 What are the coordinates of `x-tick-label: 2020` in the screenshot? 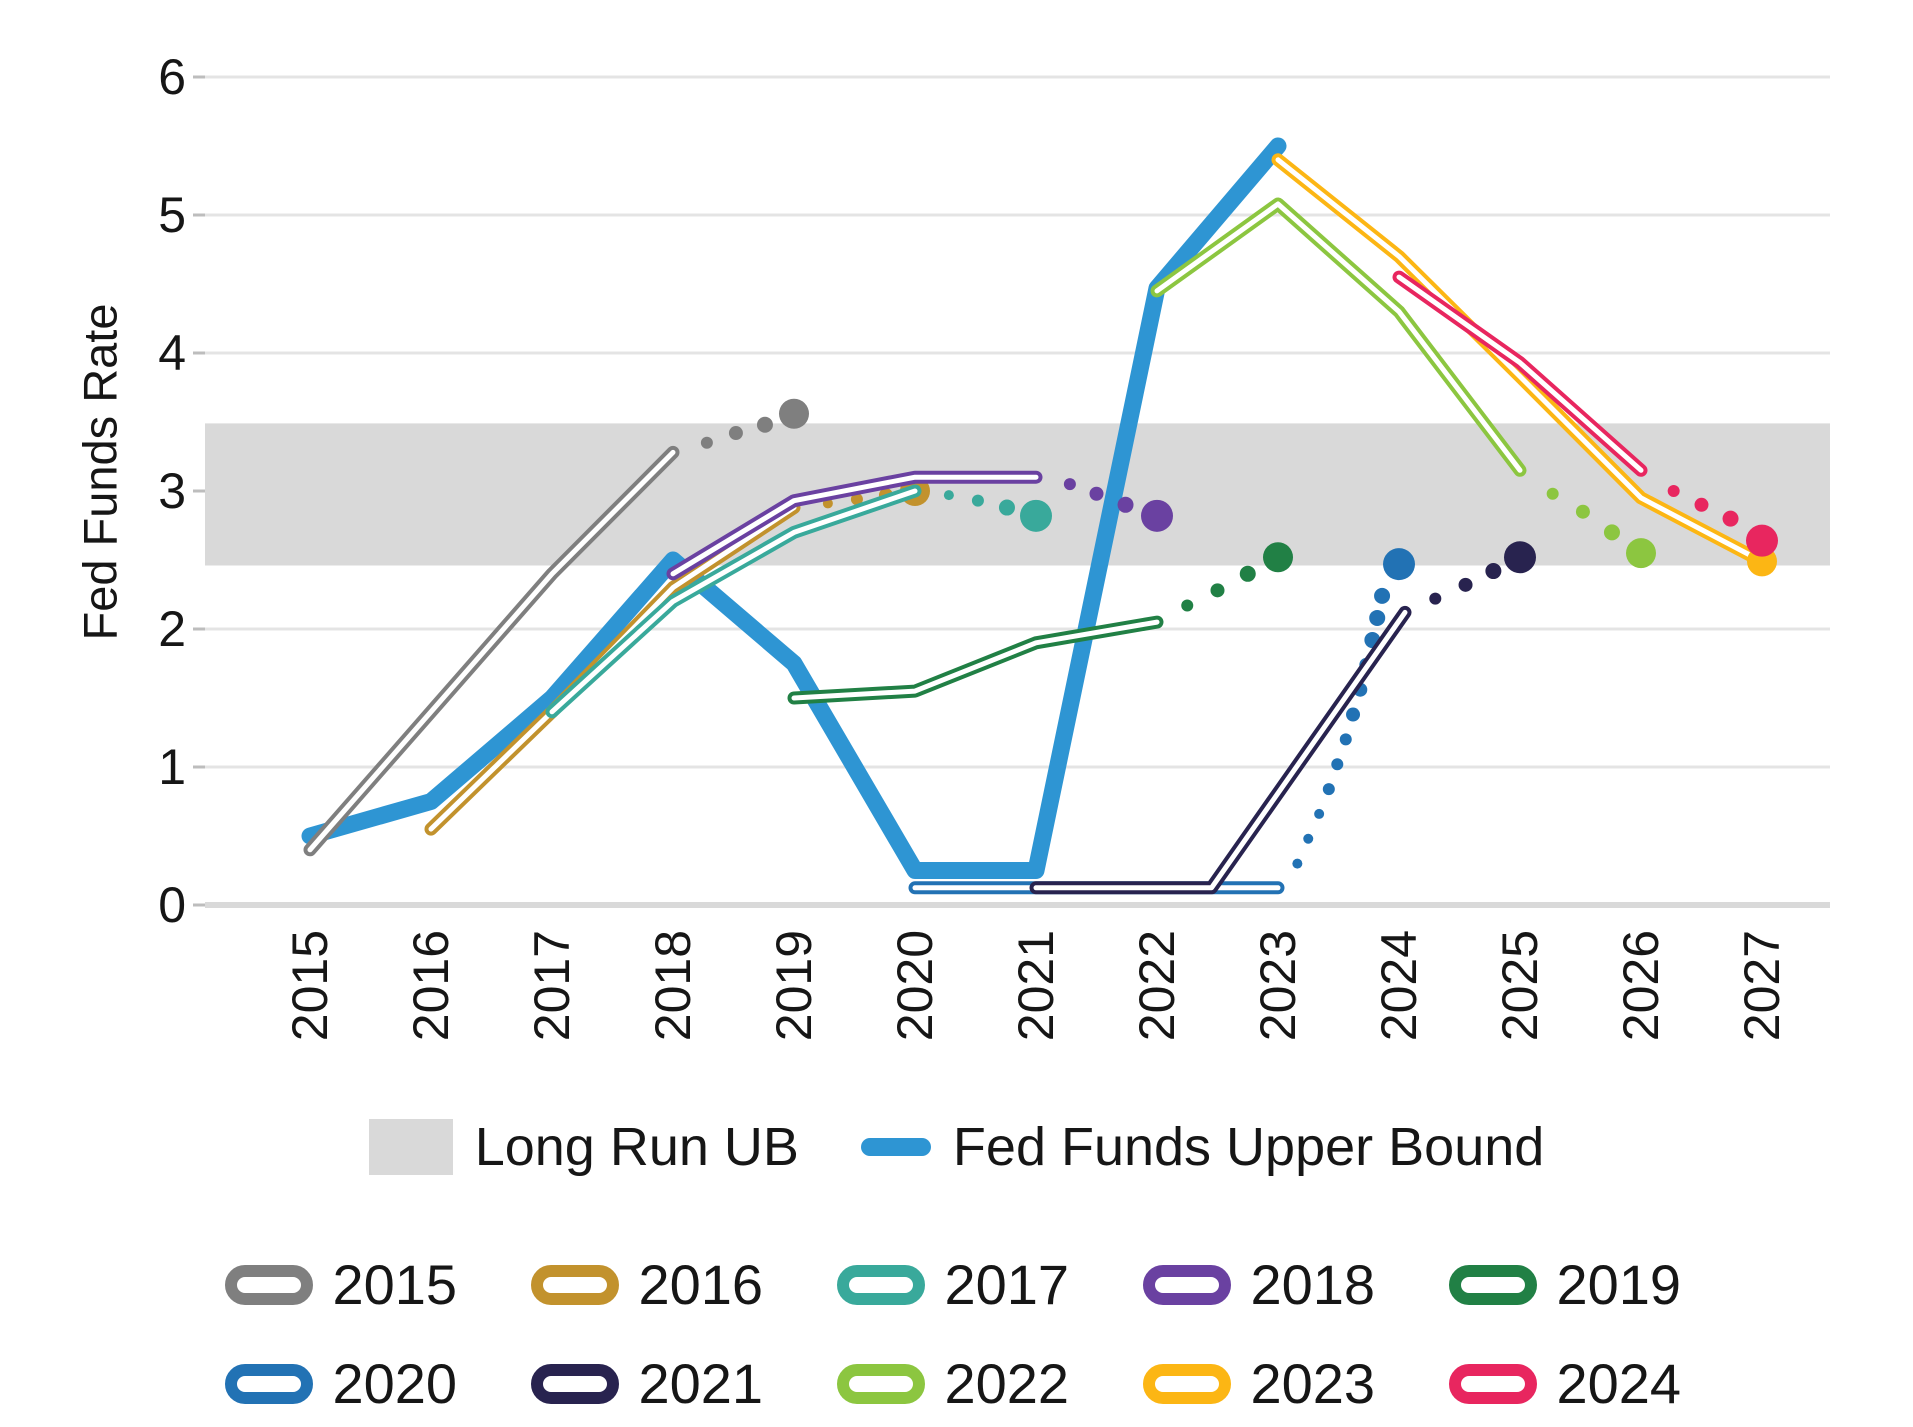 It's located at (915, 985).